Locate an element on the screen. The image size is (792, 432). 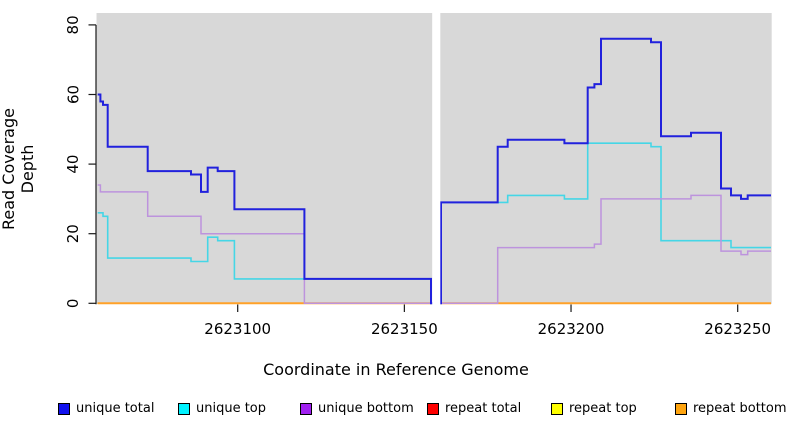
y-tick-label: 0 is located at coordinates (73, 304).